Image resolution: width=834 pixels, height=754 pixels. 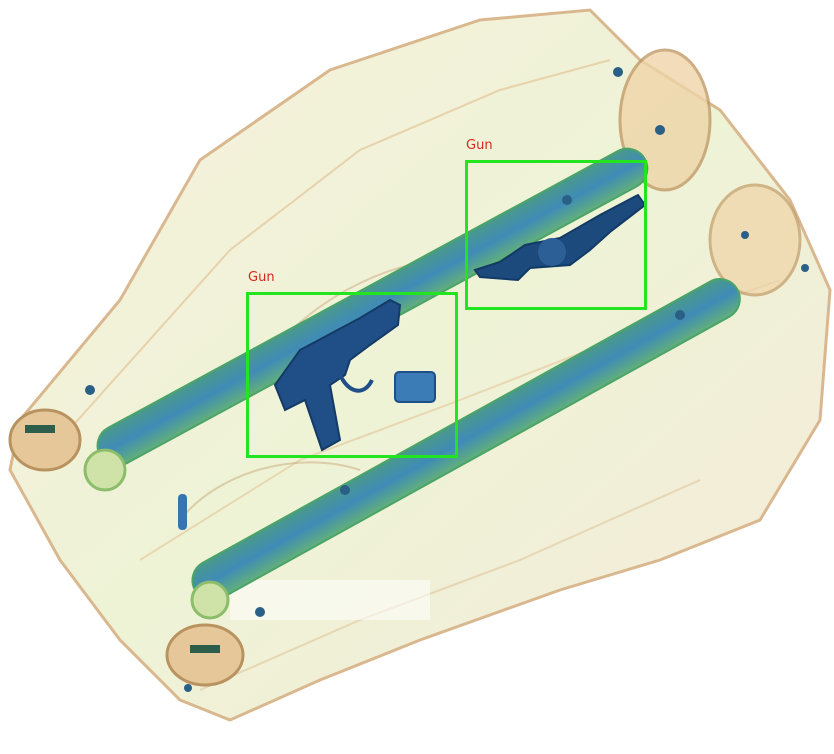 I want to click on detection-label-gun-right: Gun, so click(x=479, y=145).